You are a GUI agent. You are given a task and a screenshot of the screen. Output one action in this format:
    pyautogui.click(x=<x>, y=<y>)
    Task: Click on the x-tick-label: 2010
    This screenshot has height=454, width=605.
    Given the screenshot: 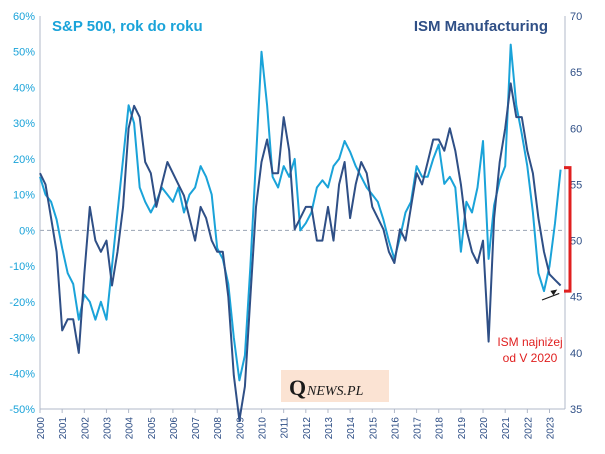 What is the action you would take?
    pyautogui.click(x=263, y=428)
    